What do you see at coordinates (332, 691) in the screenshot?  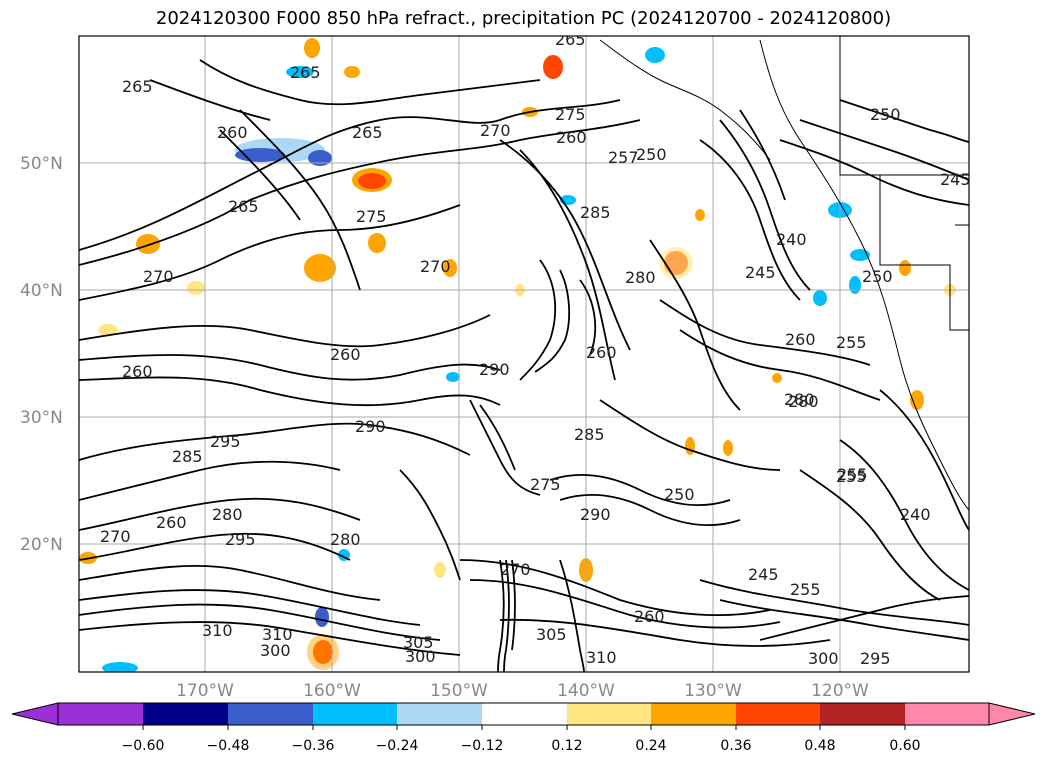 I see `lon-label-160w: 160°W` at bounding box center [332, 691].